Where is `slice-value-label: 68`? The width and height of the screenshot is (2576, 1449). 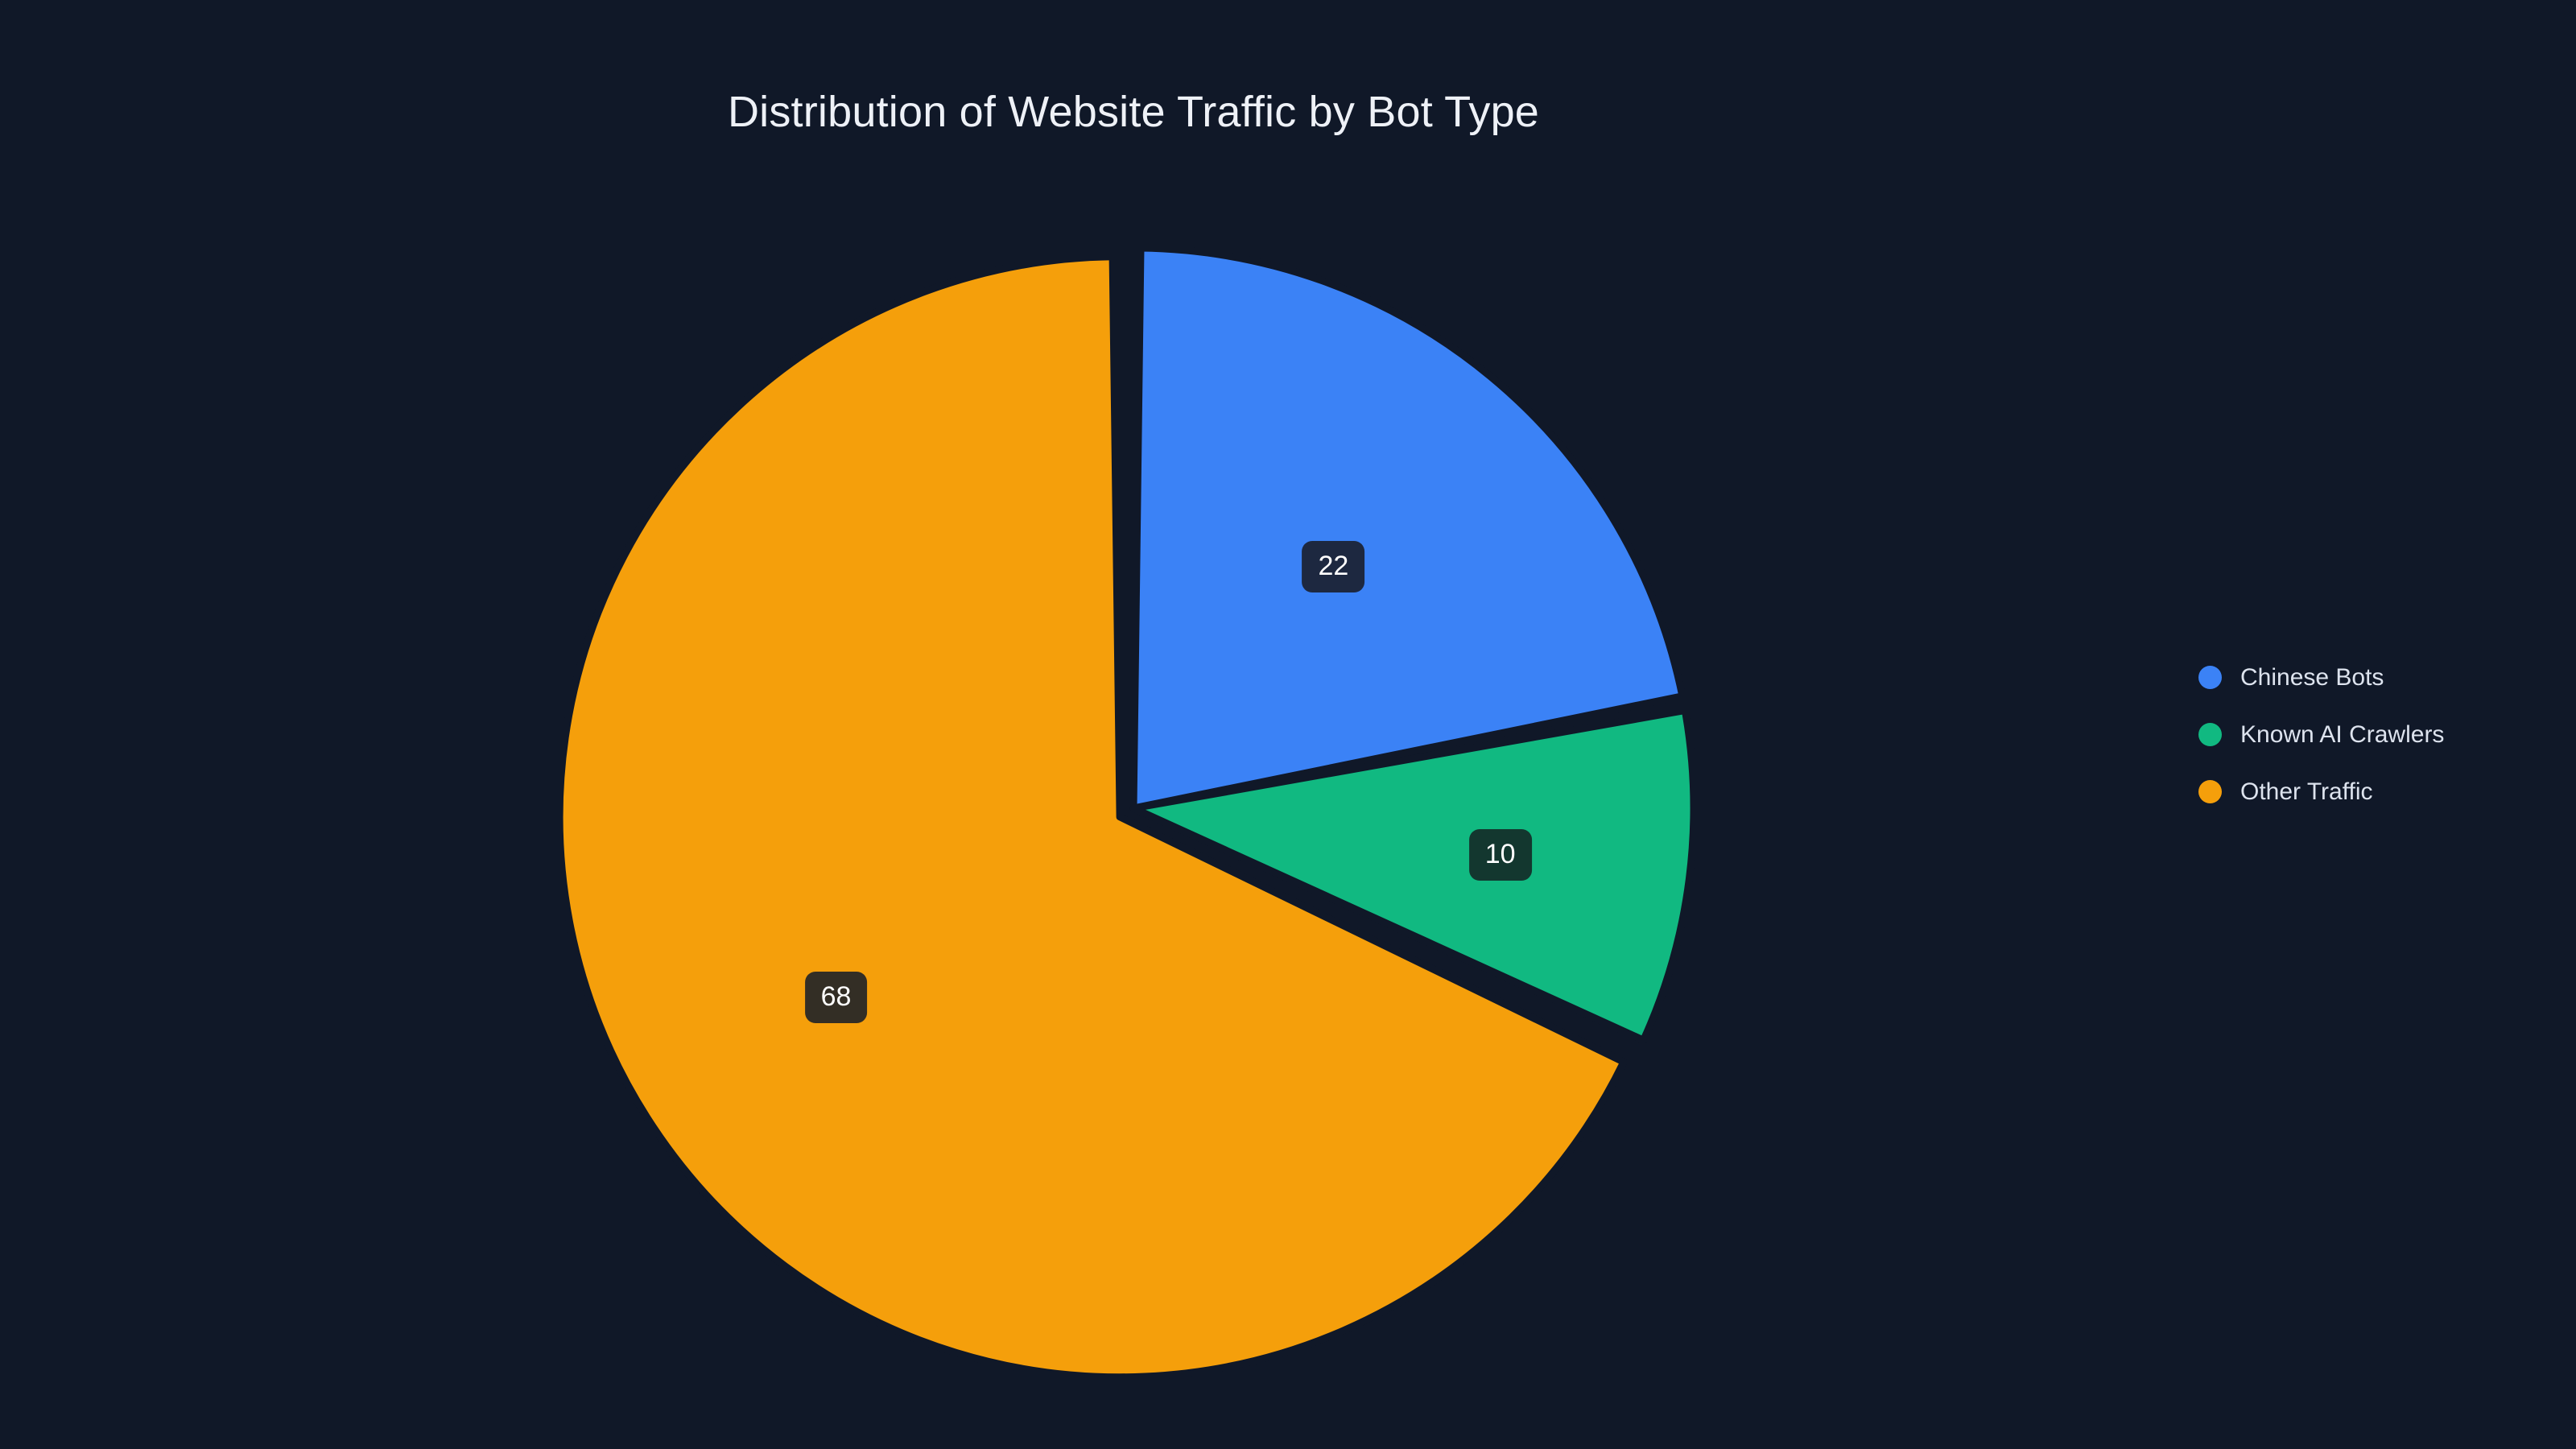 slice-value-label: 68 is located at coordinates (836, 997).